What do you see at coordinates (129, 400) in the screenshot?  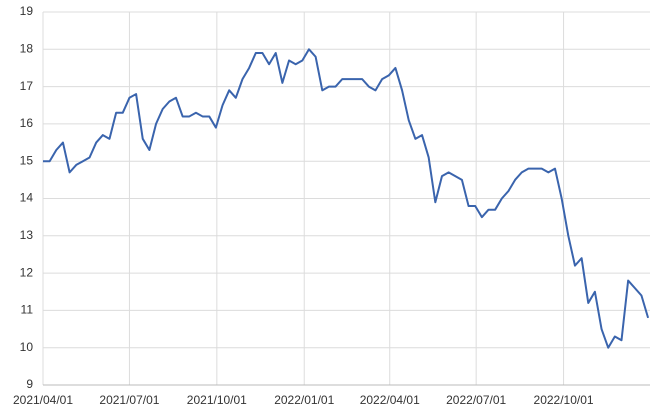 I see `x-tick-label: 2021/07/01` at bounding box center [129, 400].